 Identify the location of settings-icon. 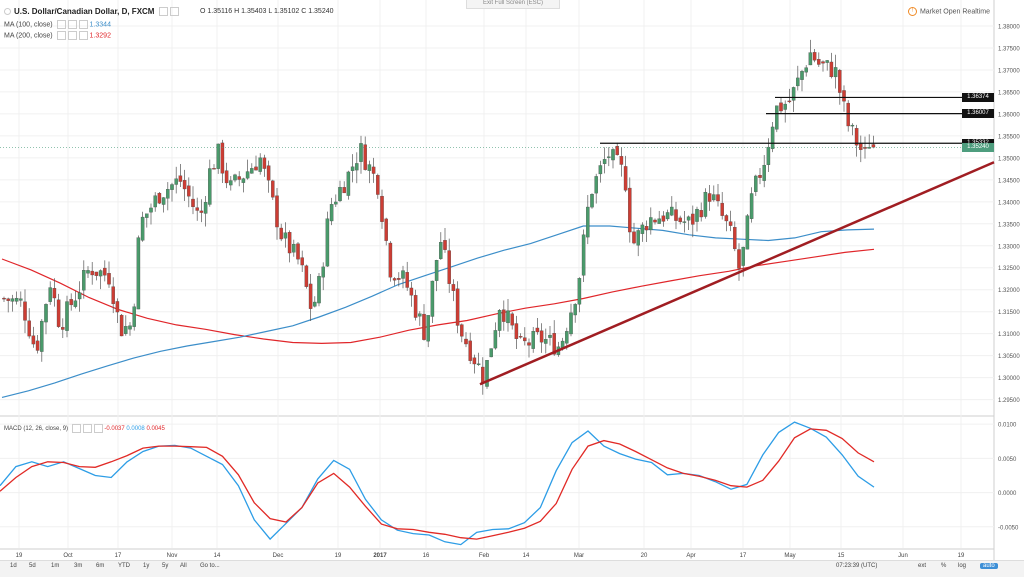
(174, 12).